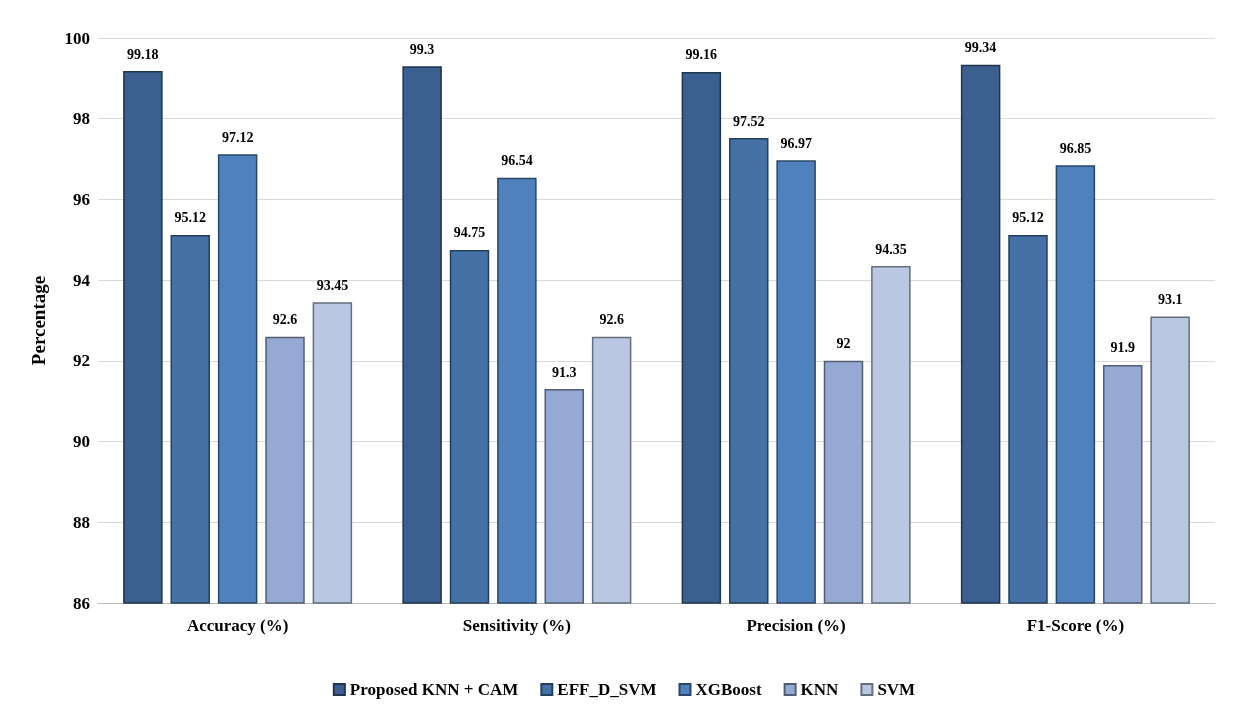 The image size is (1248, 721). What do you see at coordinates (564, 372) in the screenshot?
I see `data-label: 91.3` at bounding box center [564, 372].